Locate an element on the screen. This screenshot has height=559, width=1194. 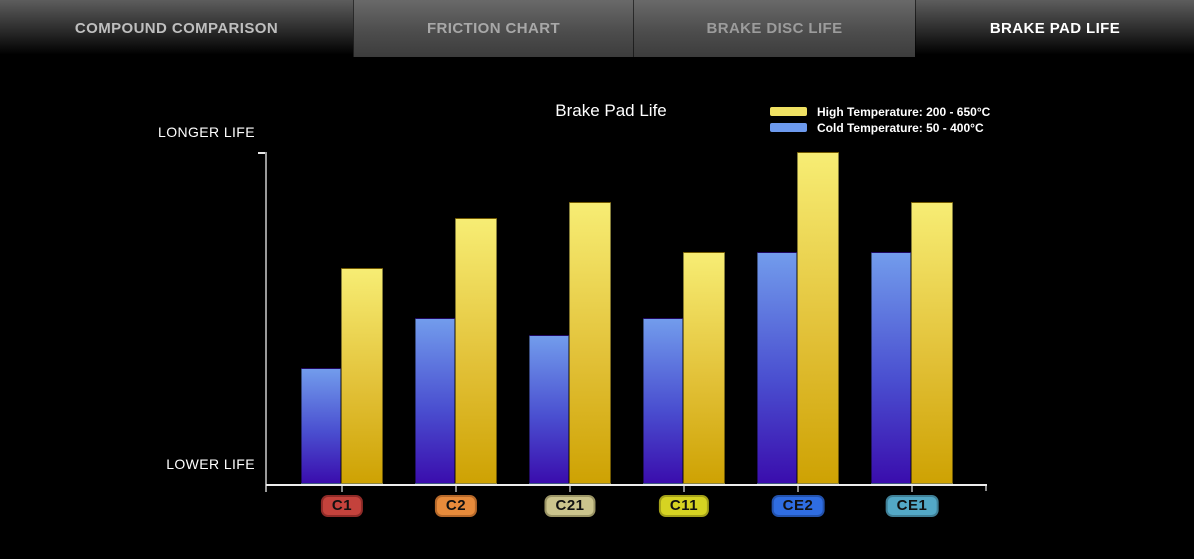
tab-brake-disc-life: BRAKE DISC LIFE is located at coordinates (774, 28).